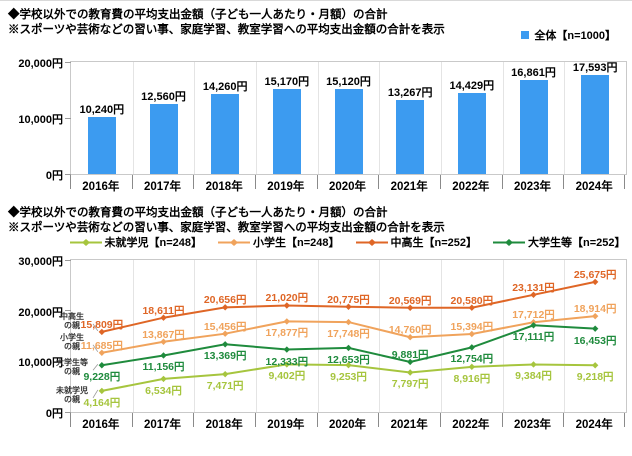 The image size is (632, 456). Describe the element at coordinates (95, 394) in the screenshot. I see `annotation-leader-line` at that location.